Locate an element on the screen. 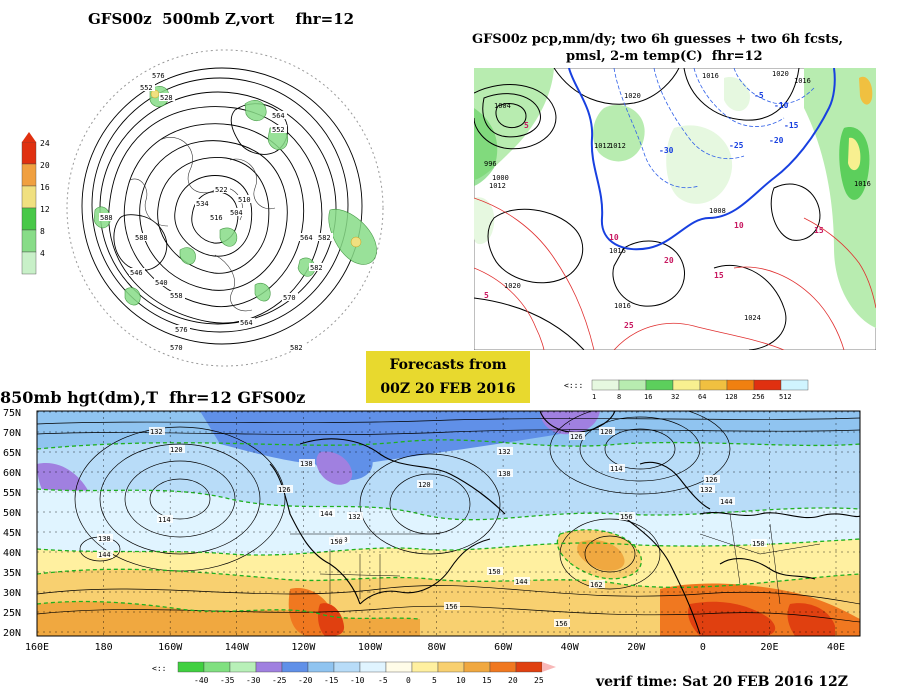 Image resolution: width=900 pixels, height=700 pixels. colorbar-tick: 24 is located at coordinates (45, 143).